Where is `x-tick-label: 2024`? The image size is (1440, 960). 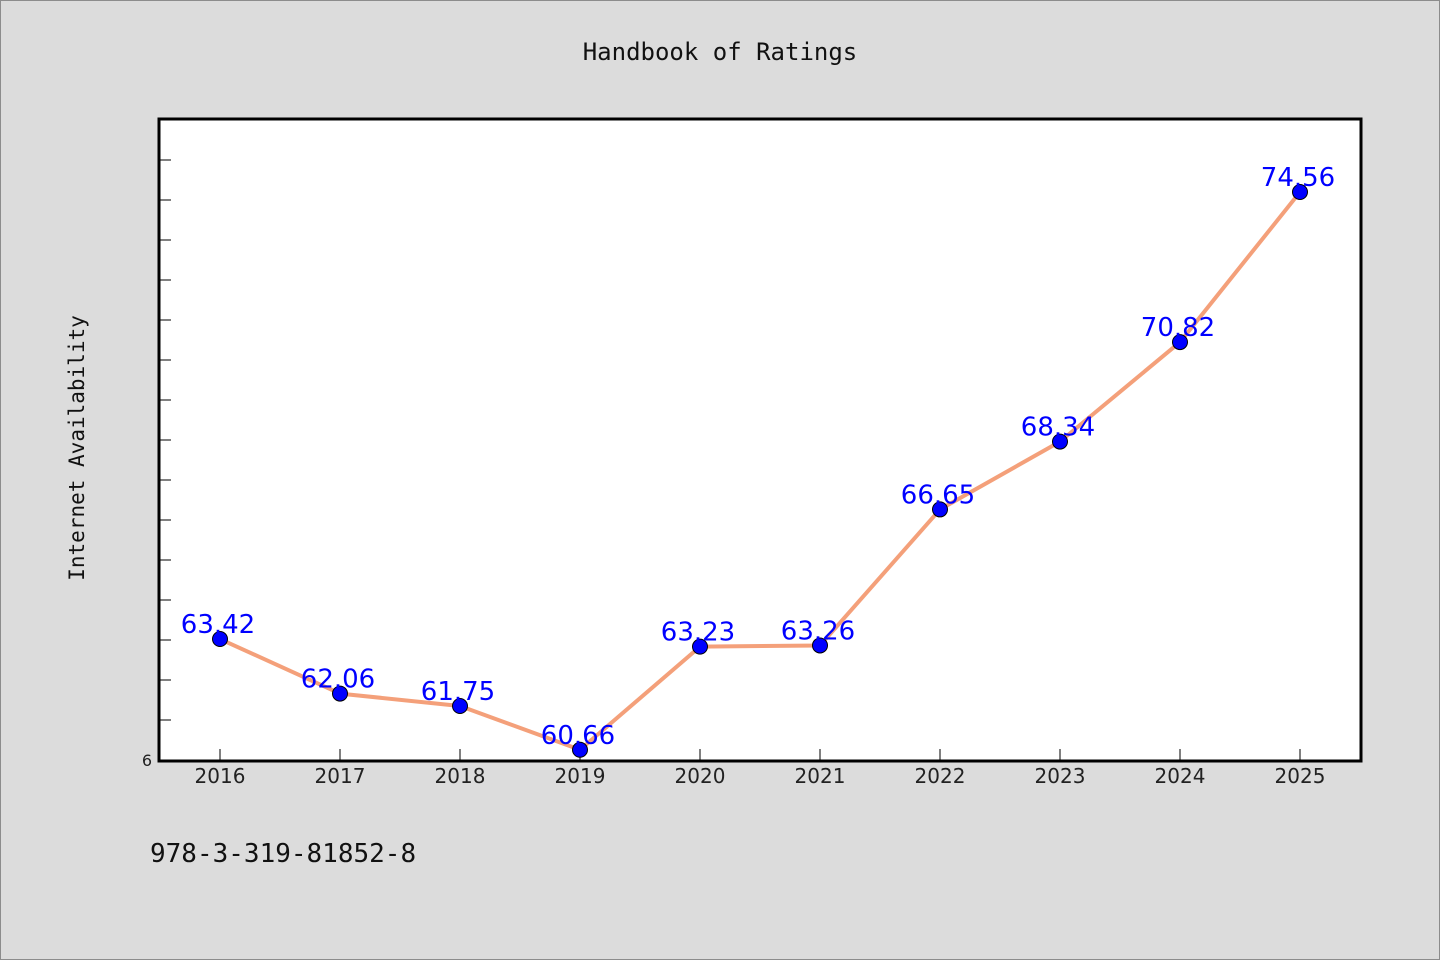
x-tick-label: 2024 is located at coordinates (1180, 776).